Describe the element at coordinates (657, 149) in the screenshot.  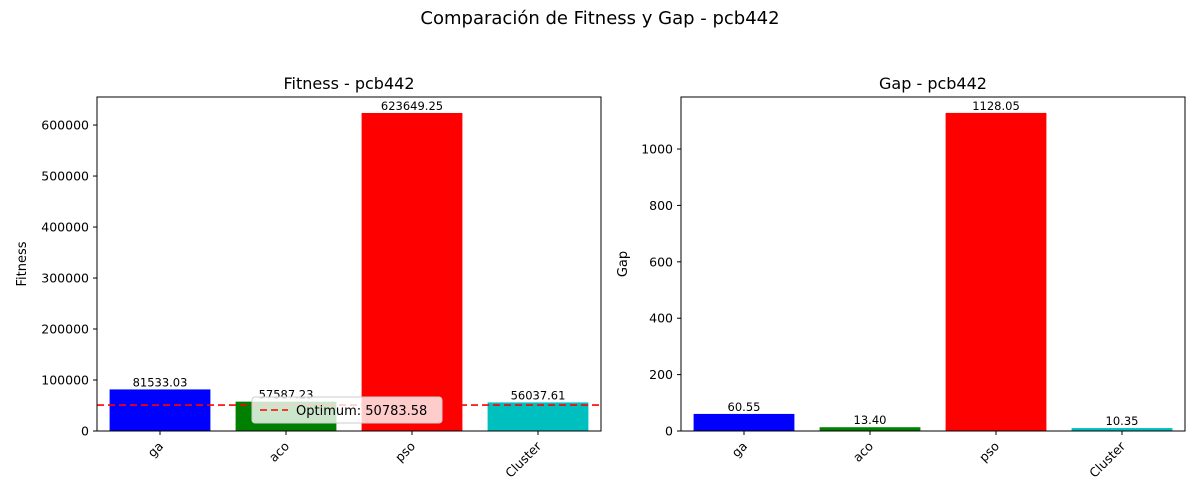
I see `y-tick-label: 1000` at that location.